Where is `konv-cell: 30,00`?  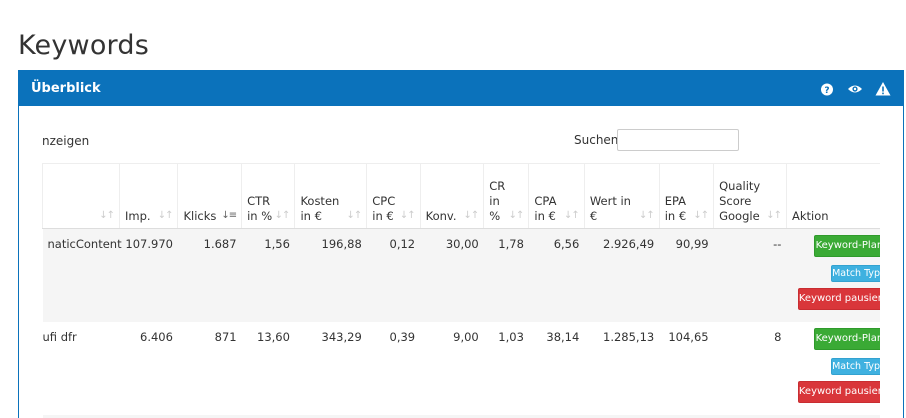
konv-cell: 30,00 is located at coordinates (452, 275).